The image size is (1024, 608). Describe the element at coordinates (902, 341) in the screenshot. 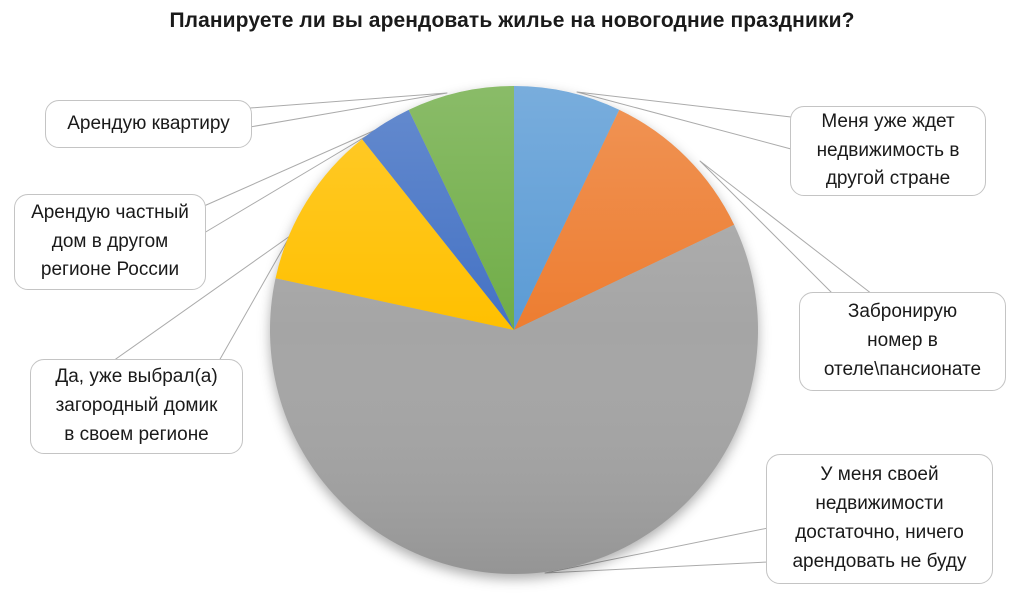

I see `callout-hotel-room: Забронирую номер в отеле\пансионате` at that location.